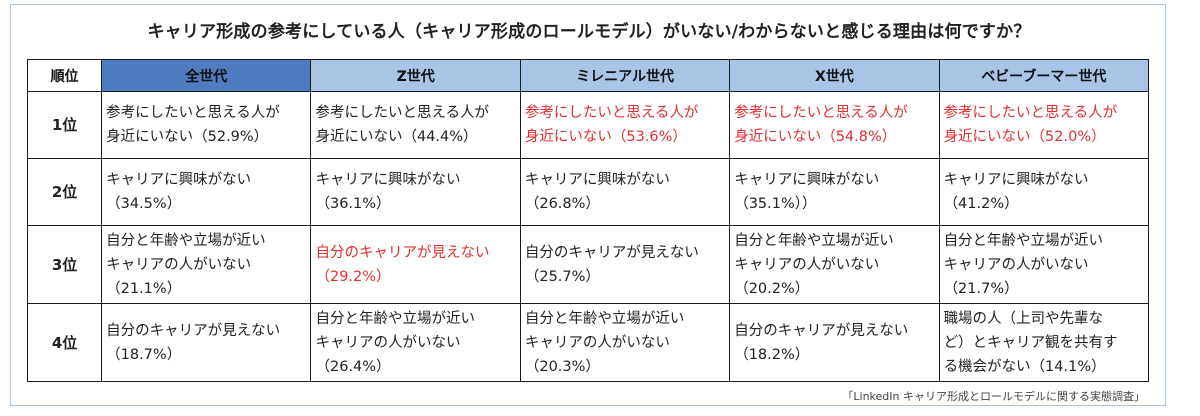 The height and width of the screenshot is (416, 1200). Describe the element at coordinates (1024, 366) in the screenshot. I see `cell-text-line: る機会がない（14.1%）` at that location.